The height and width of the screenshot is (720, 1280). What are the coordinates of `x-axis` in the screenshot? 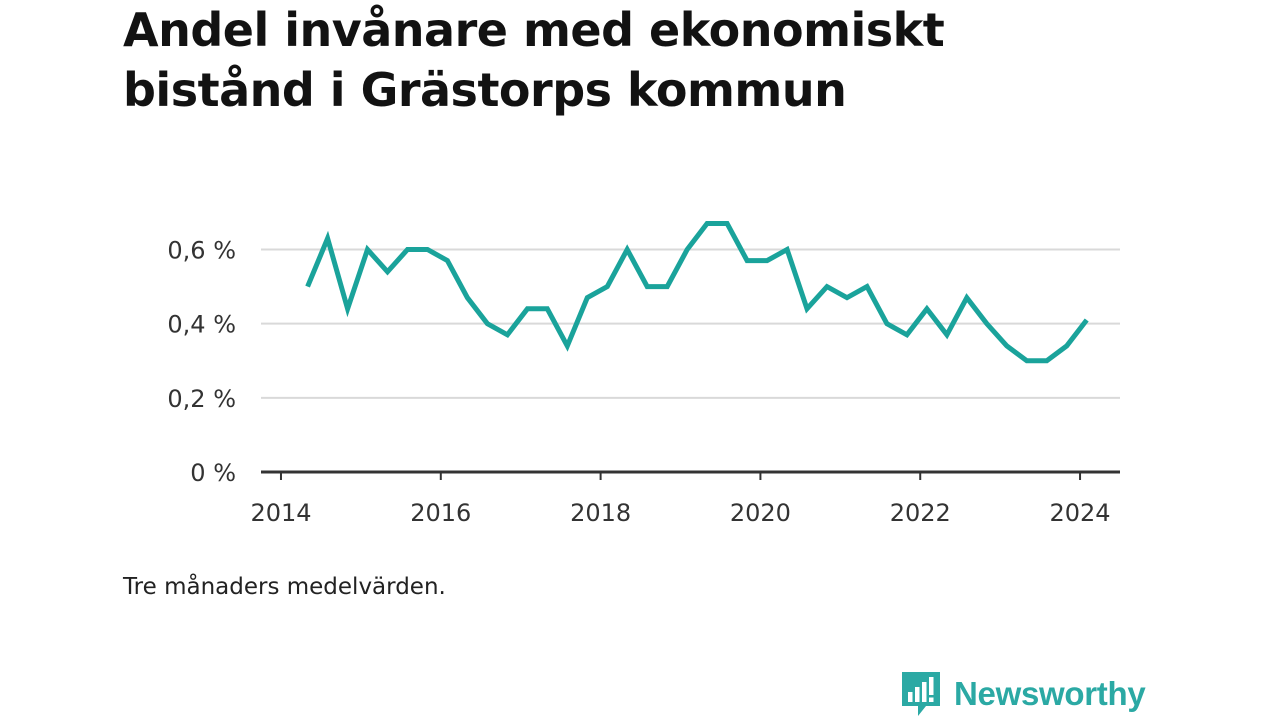 It's located at (690, 475).